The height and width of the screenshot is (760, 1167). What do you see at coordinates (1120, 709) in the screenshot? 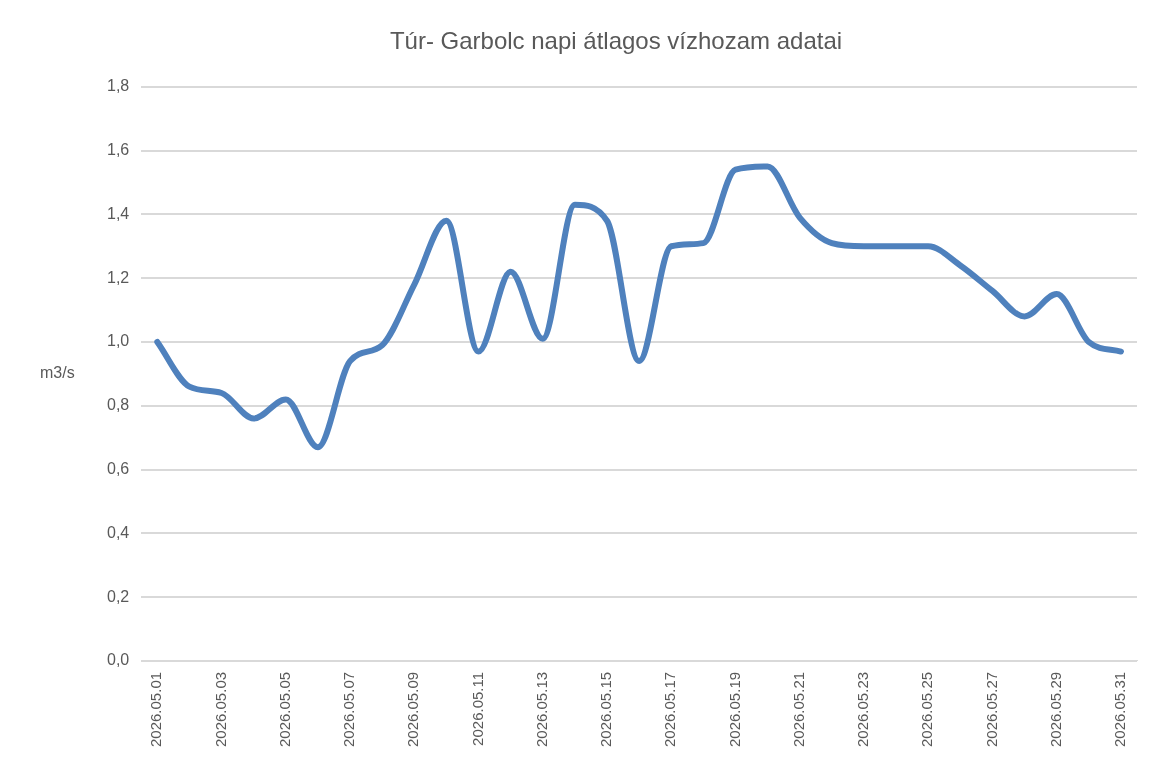
I see `x-tick-label: 2026.05.31` at bounding box center [1120, 709].